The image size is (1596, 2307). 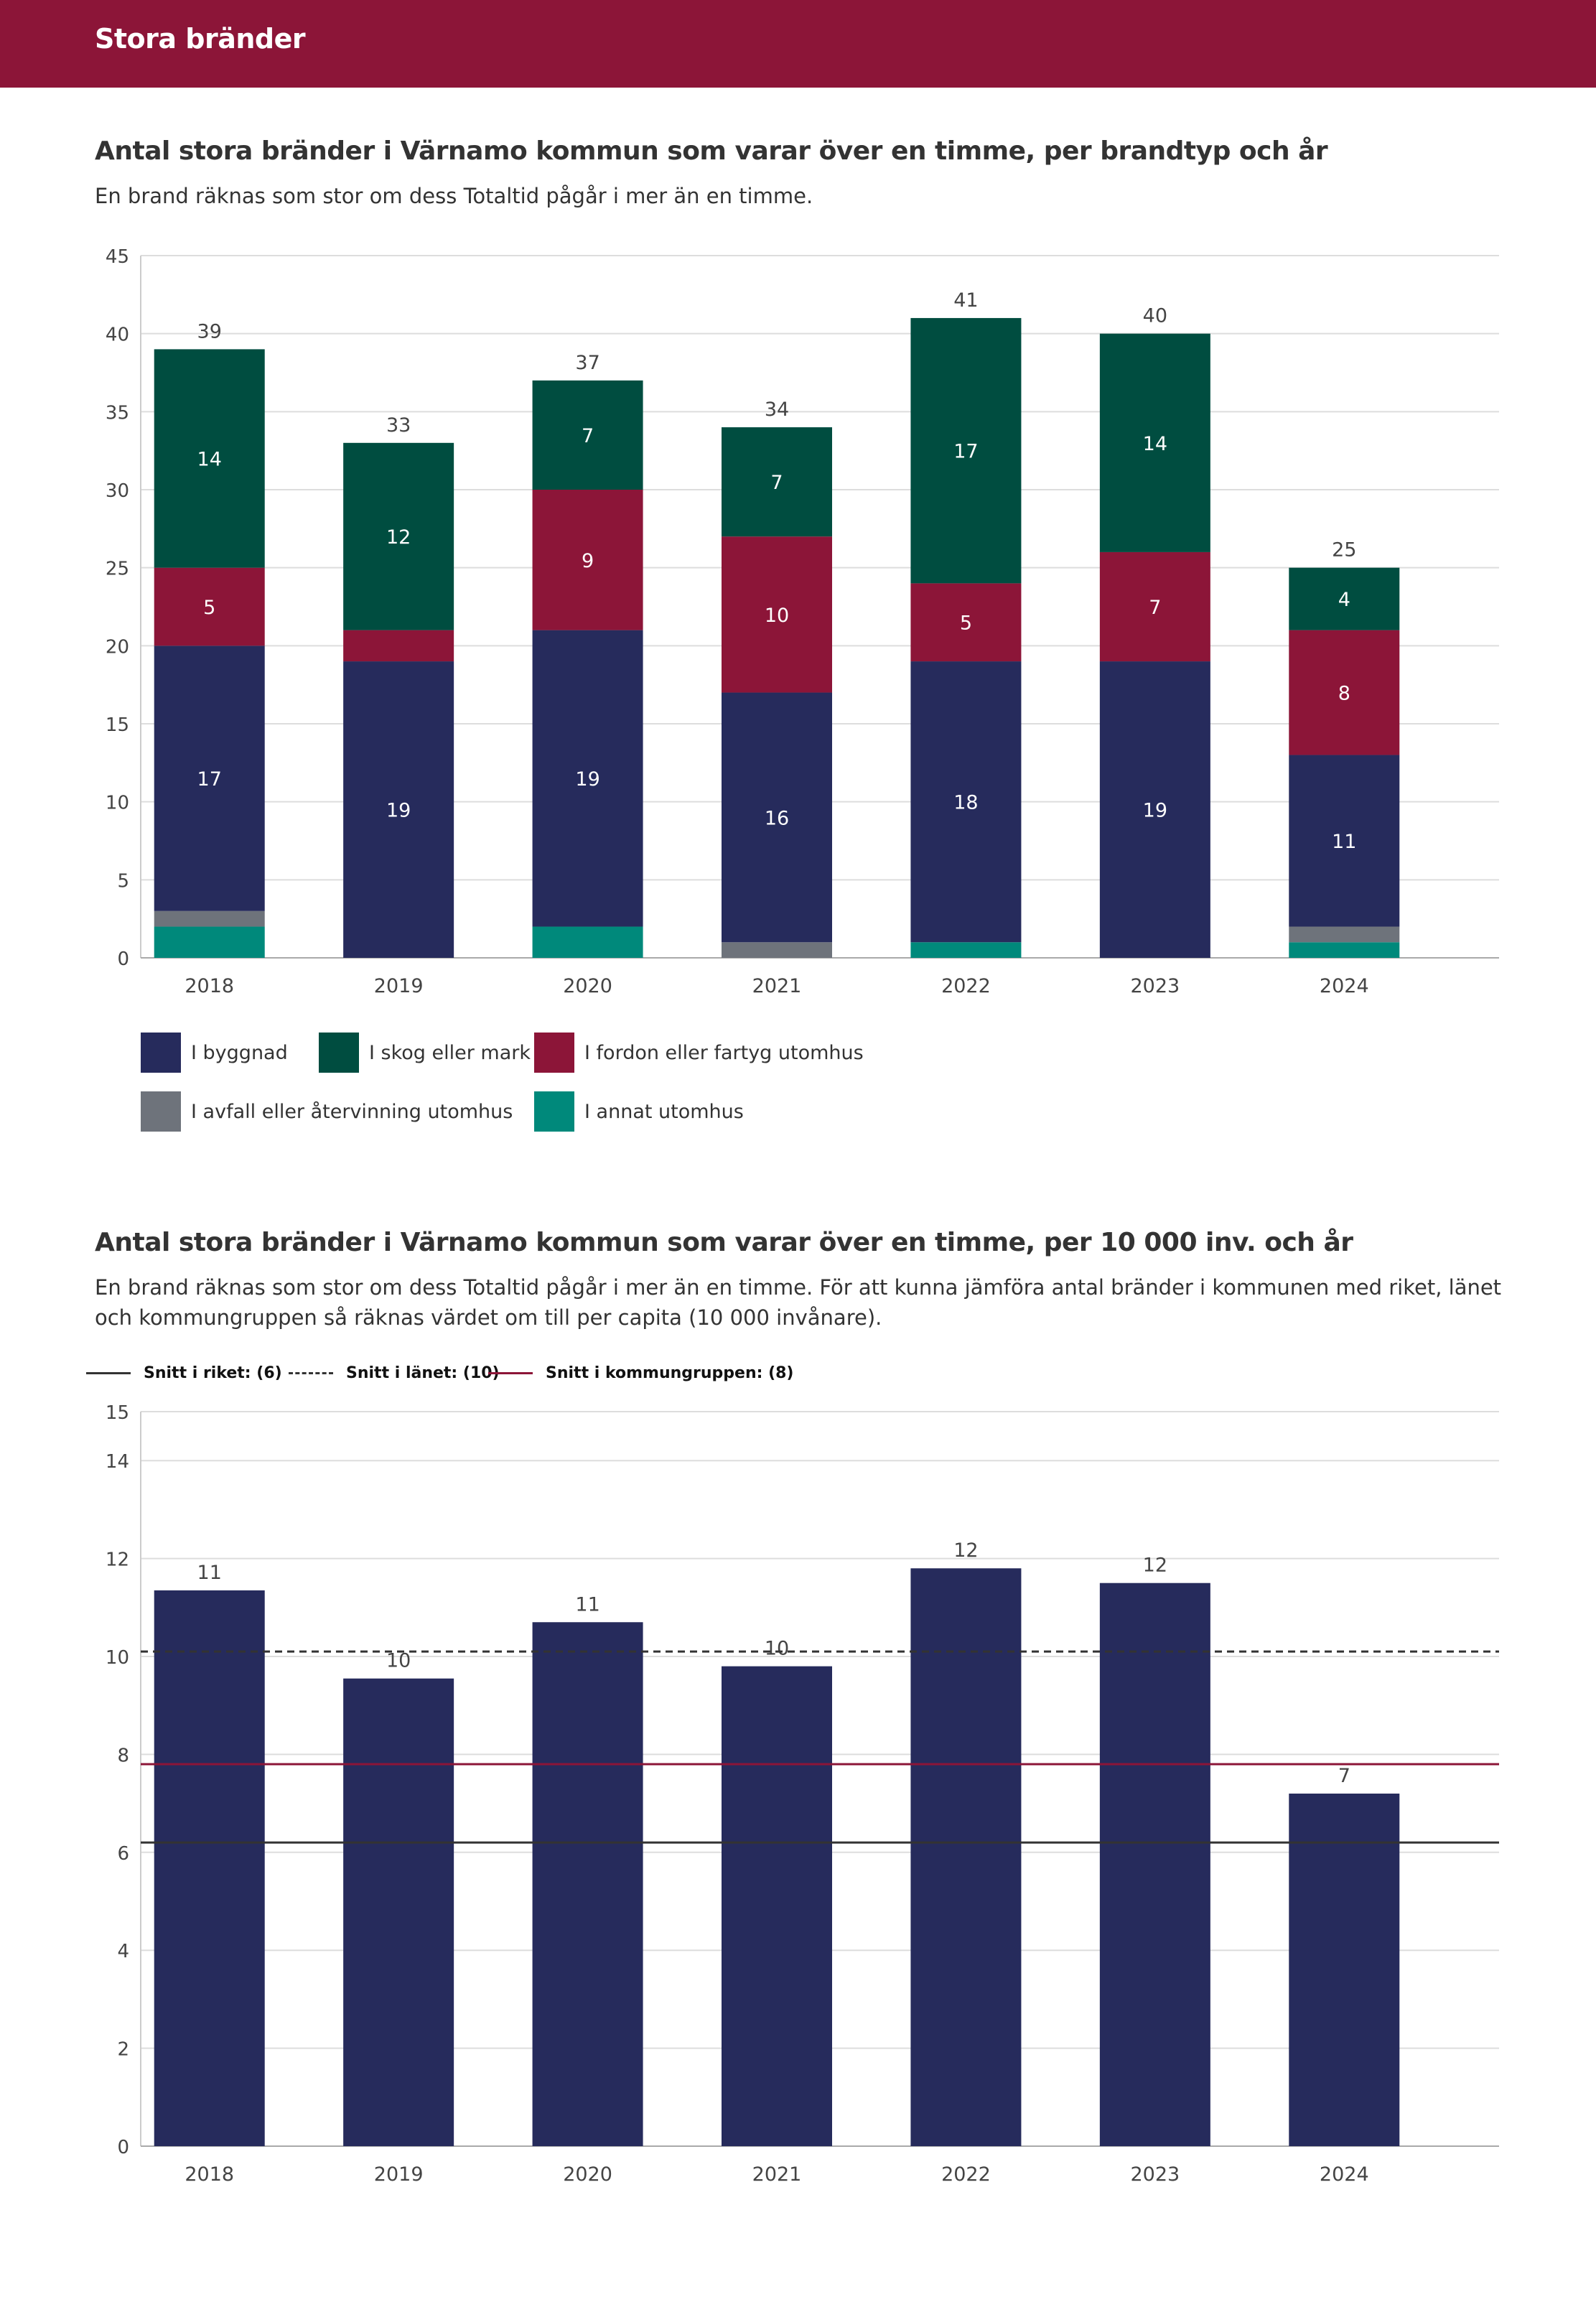 I want to click on segment-value-label: 11, so click(x=1344, y=842).